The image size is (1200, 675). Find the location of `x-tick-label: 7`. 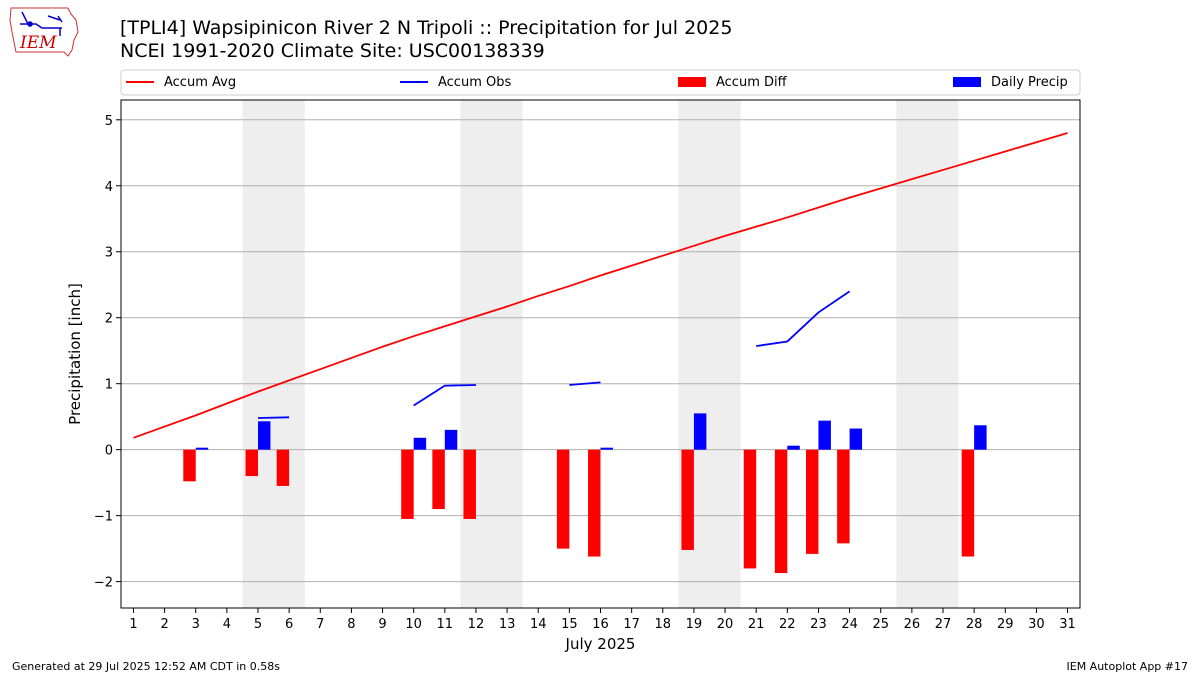

x-tick-label: 7 is located at coordinates (320, 624).